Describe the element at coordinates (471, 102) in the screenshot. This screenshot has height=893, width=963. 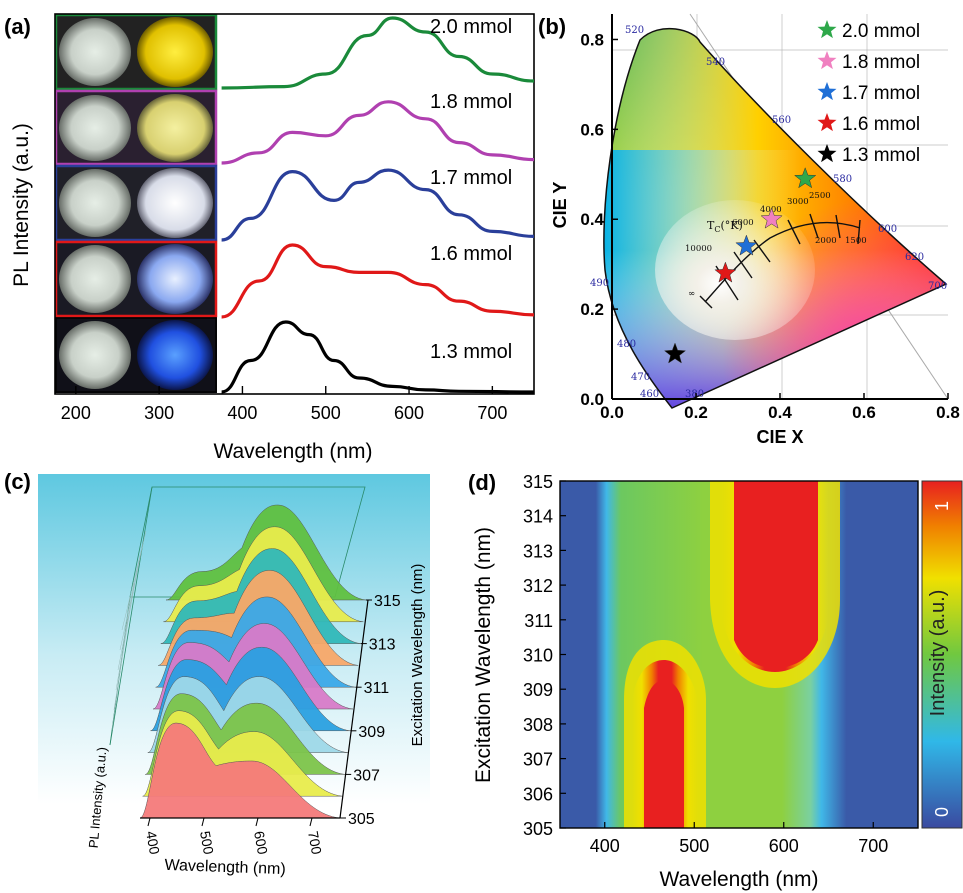
I see `series-label: 1.8 mmol` at that location.